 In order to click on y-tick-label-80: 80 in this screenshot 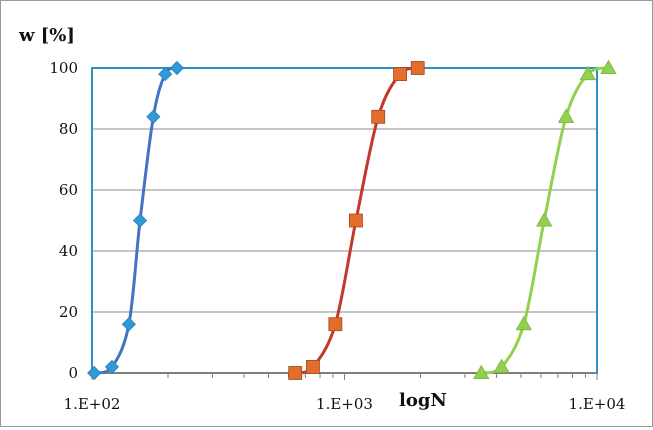, I will do `click(68, 129)`.